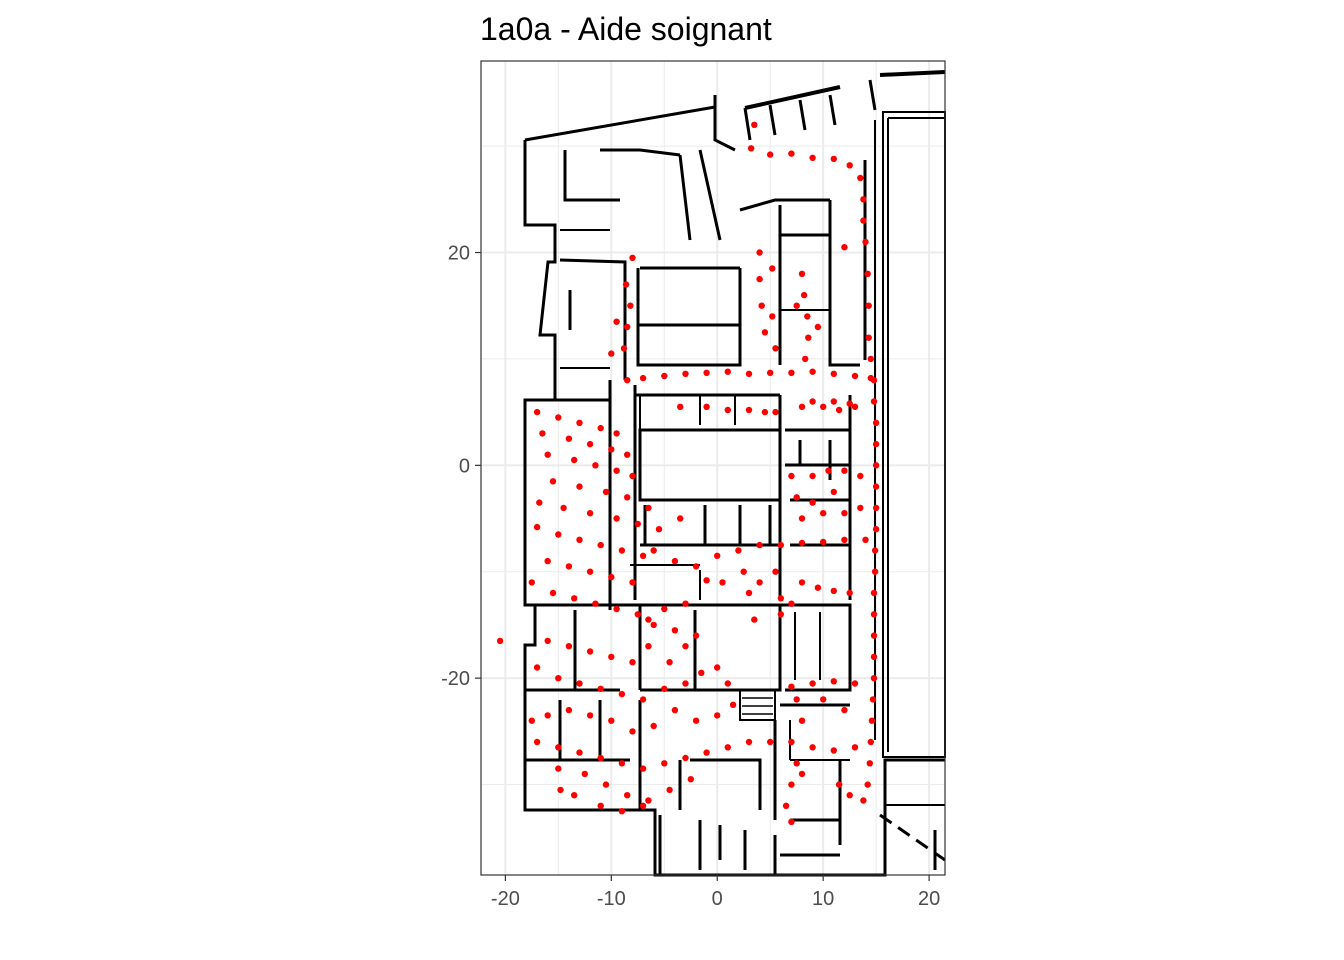 Image resolution: width=1344 pixels, height=960 pixels. I want to click on x-tick-label: 10, so click(823, 899).